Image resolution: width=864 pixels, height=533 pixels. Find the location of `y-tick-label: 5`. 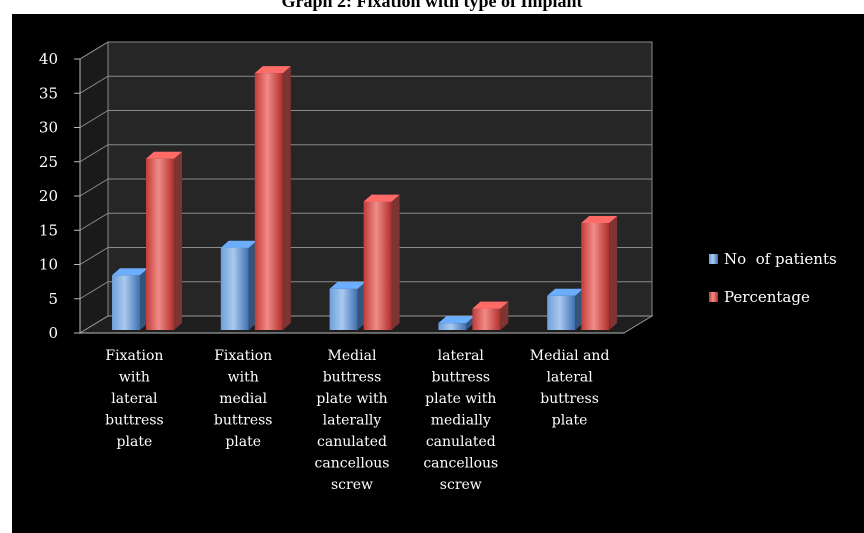

y-tick-label: 5 is located at coordinates (53, 299).